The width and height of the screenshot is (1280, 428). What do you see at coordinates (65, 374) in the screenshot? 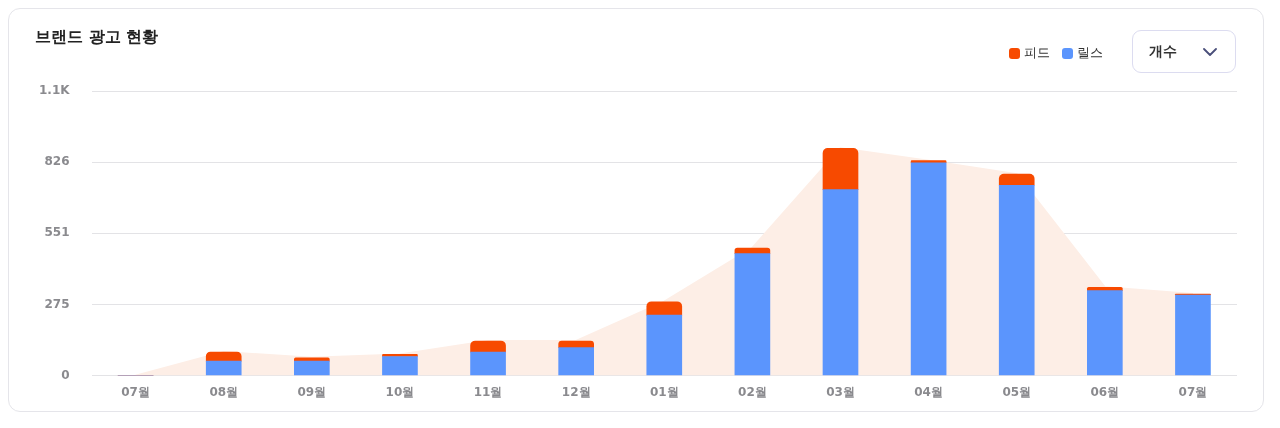
I see `y-tick-label: 0` at bounding box center [65, 374].